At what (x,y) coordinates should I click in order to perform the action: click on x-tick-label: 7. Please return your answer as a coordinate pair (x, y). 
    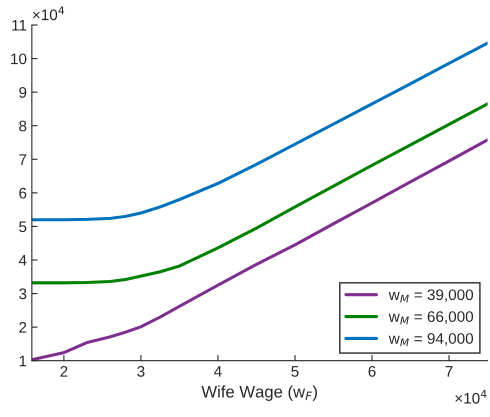
    Looking at the image, I should click on (449, 371).